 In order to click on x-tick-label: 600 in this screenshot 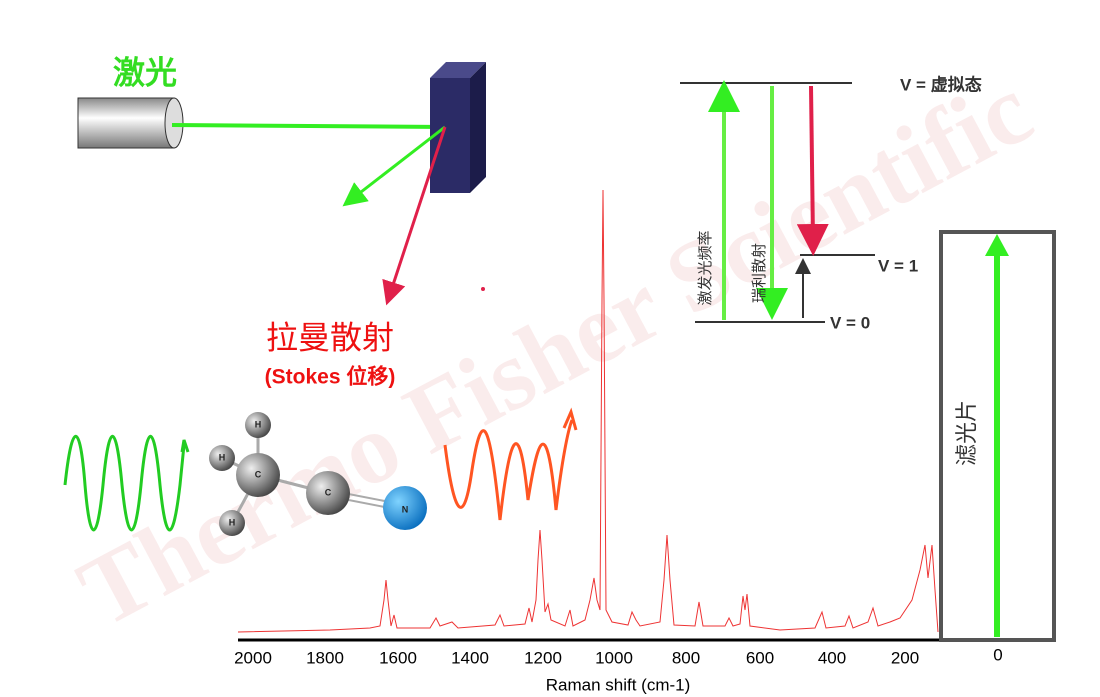, I will do `click(760, 657)`.